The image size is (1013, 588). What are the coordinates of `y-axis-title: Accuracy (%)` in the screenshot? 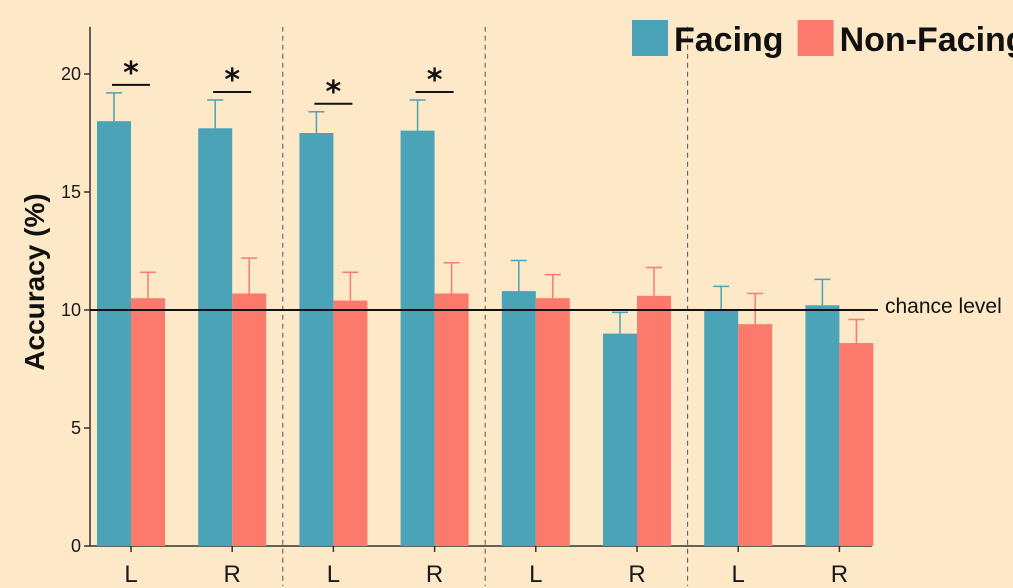 It's located at (34, 281).